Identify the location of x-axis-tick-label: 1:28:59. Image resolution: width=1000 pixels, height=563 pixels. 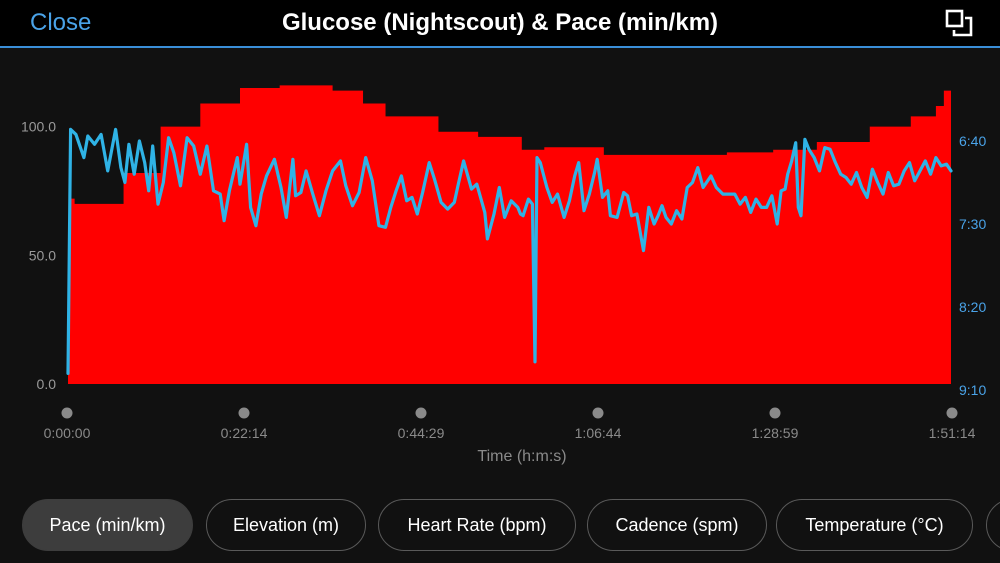
(775, 433).